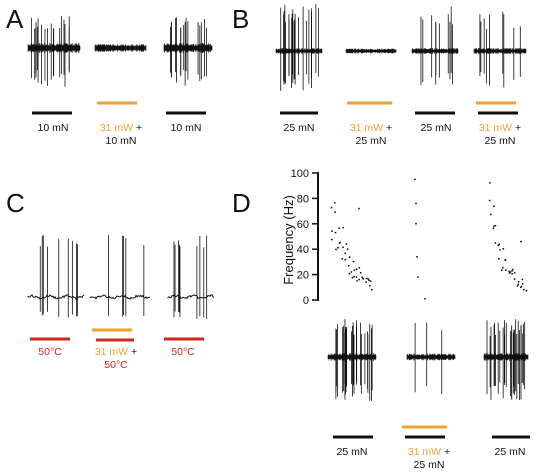 The image size is (538, 472). Describe the element at coordinates (300, 174) in the screenshot. I see `frequency-tick-label: 100` at that location.